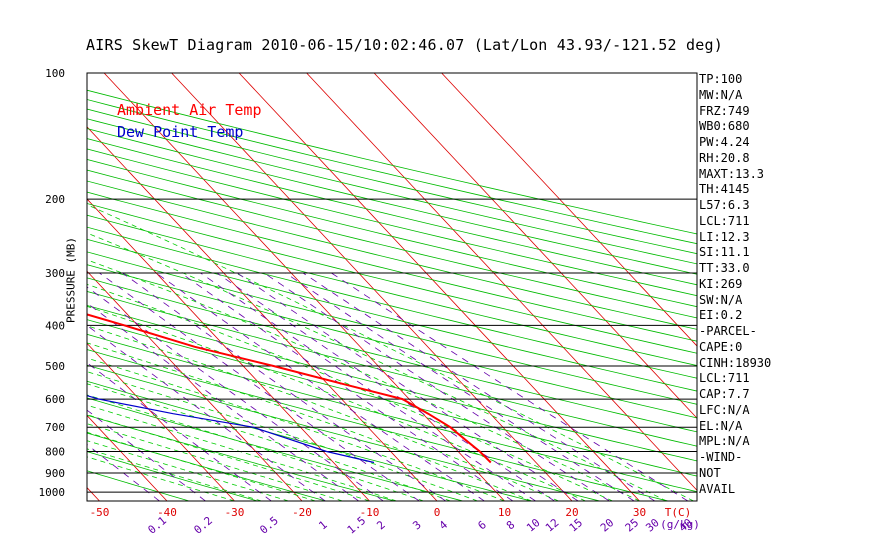 The width and height of the screenshot is (870, 560). What do you see at coordinates (55, 473) in the screenshot?
I see `pressure-tick-label: 900` at bounding box center [55, 473].